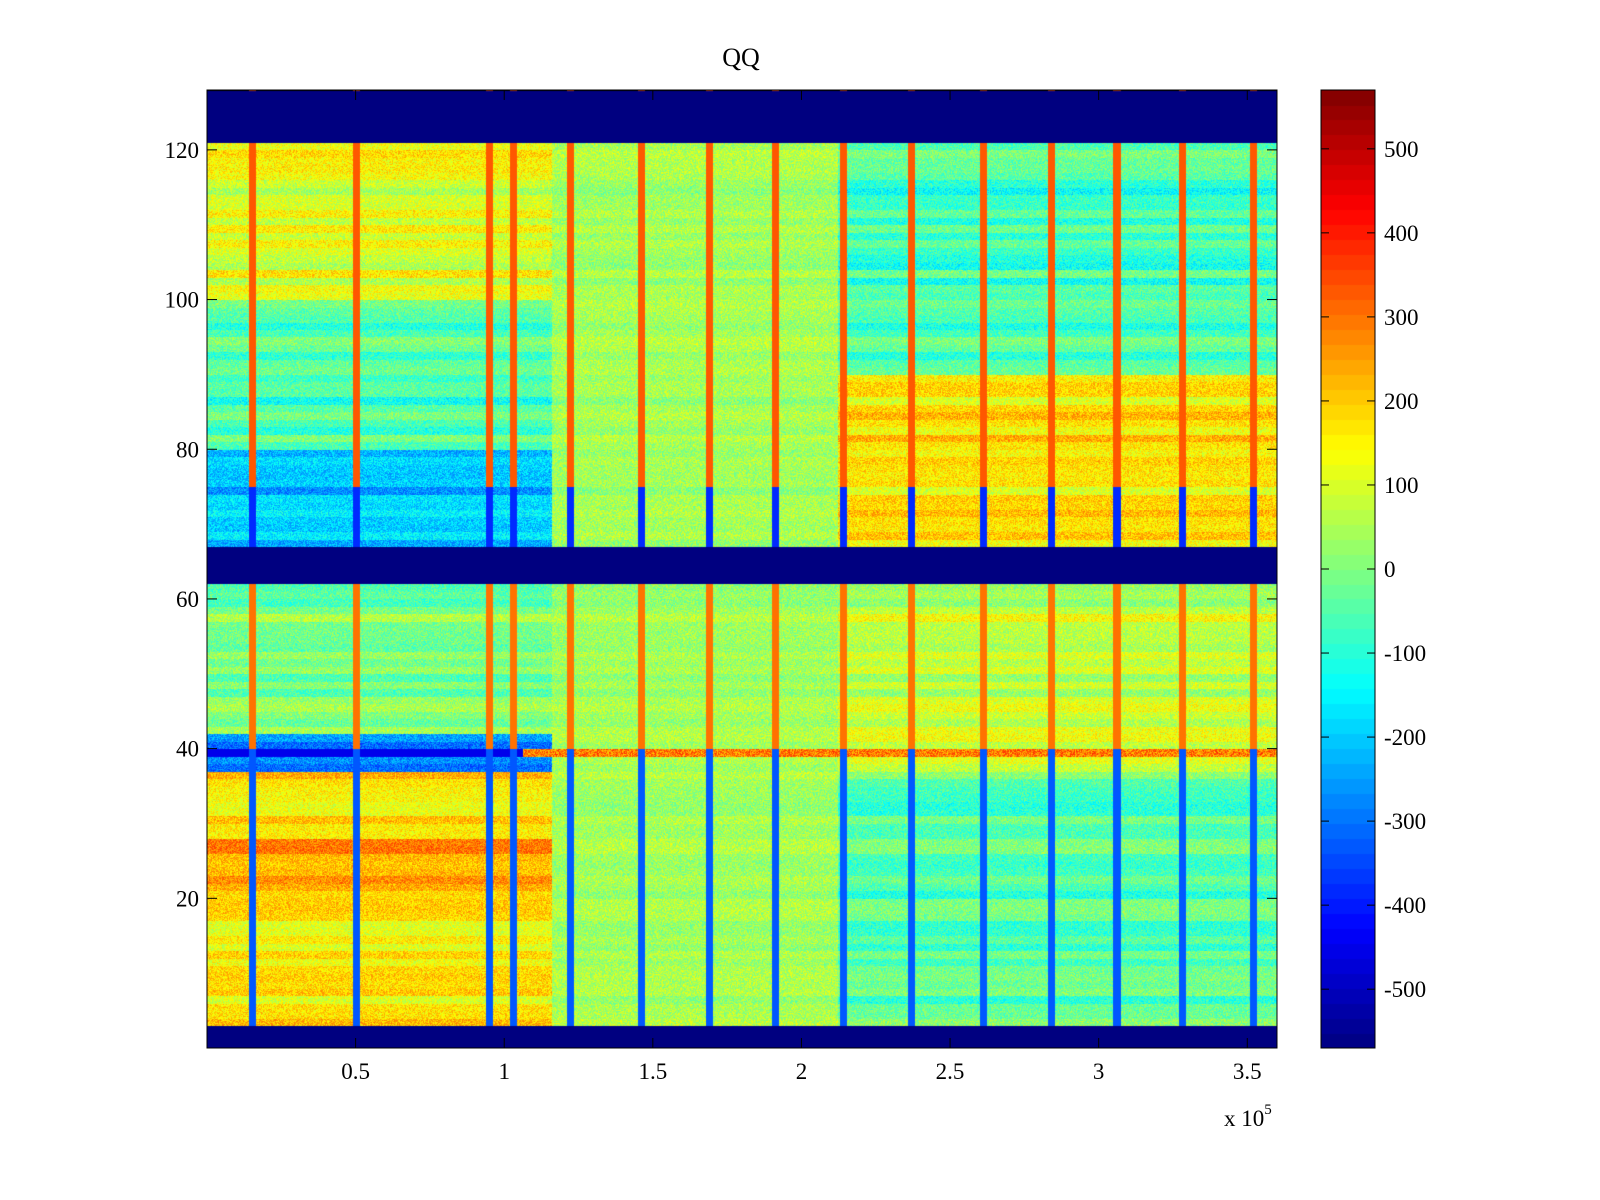 This screenshot has height=1200, width=1600. I want to click on x-tick-label: 3, so click(1099, 1071).